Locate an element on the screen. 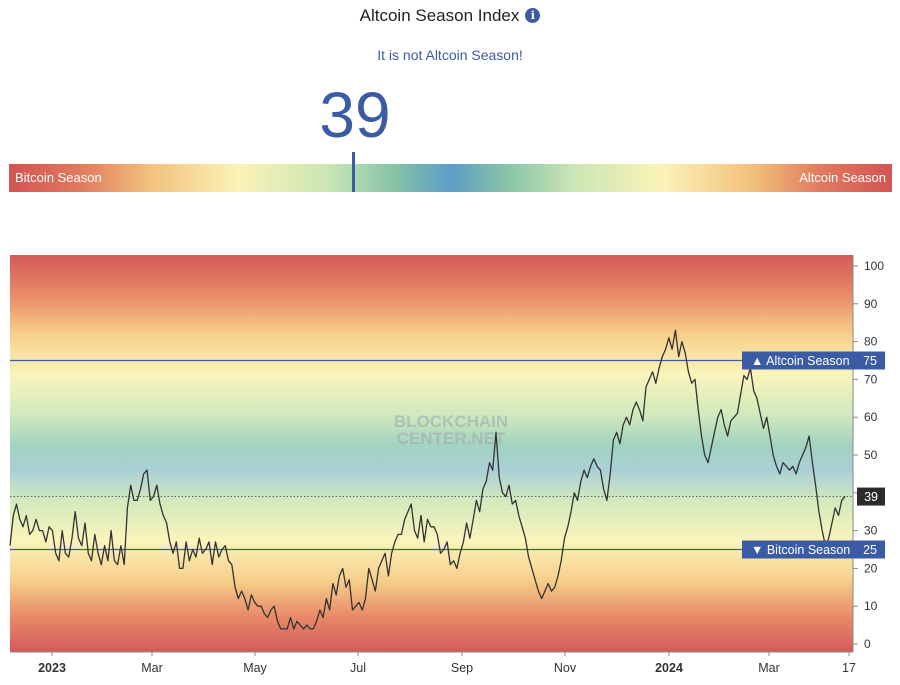 Image resolution: width=900 pixels, height=685 pixels. x-tick-label-7: Mar is located at coordinates (769, 668).